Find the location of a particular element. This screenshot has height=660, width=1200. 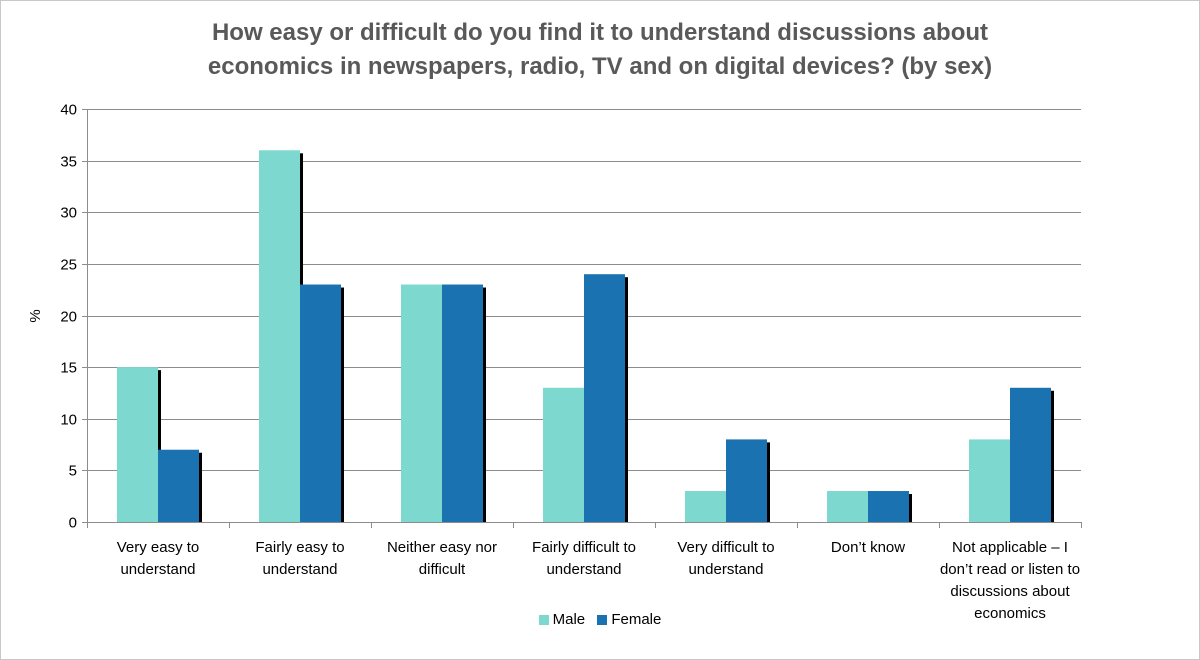

y-tick-label: 30 is located at coordinates (68, 213).